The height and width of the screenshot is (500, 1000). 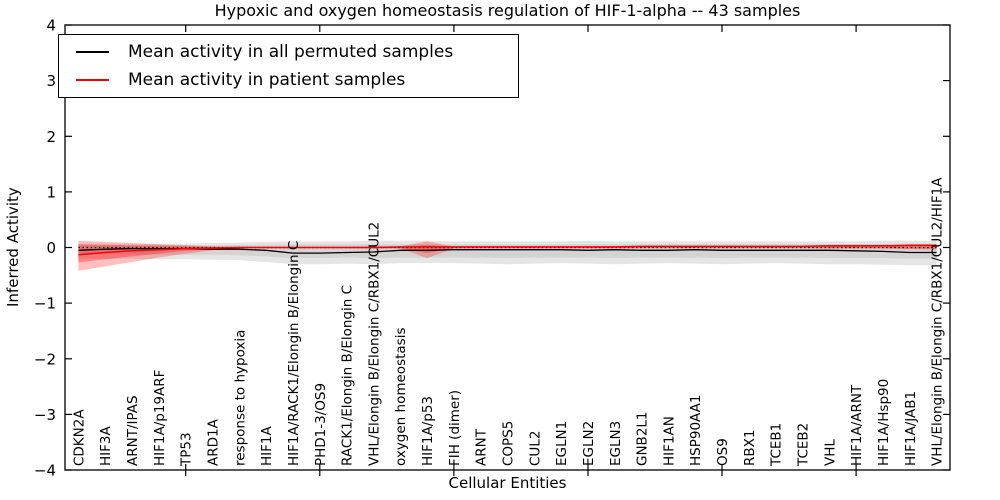 What do you see at coordinates (374, 344) in the screenshot?
I see `x-tick-label: VHL/Elongin B/Elongin C/RBX1/CUL2` at bounding box center [374, 344].